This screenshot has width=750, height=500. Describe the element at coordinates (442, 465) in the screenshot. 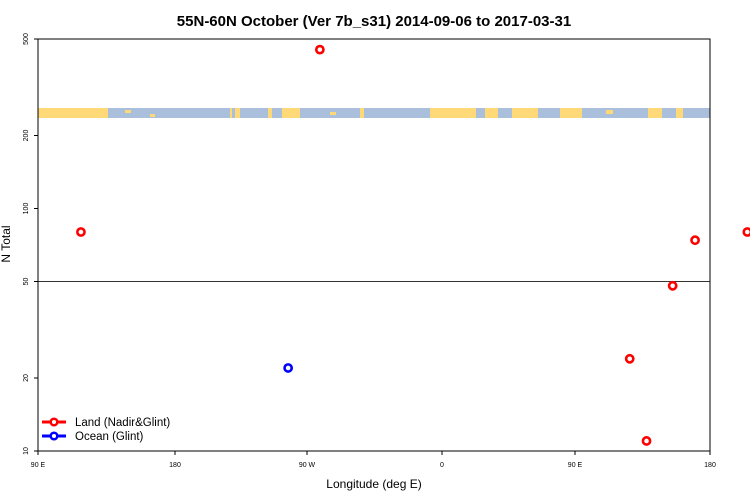

I see `x-tick-label: 0` at that location.